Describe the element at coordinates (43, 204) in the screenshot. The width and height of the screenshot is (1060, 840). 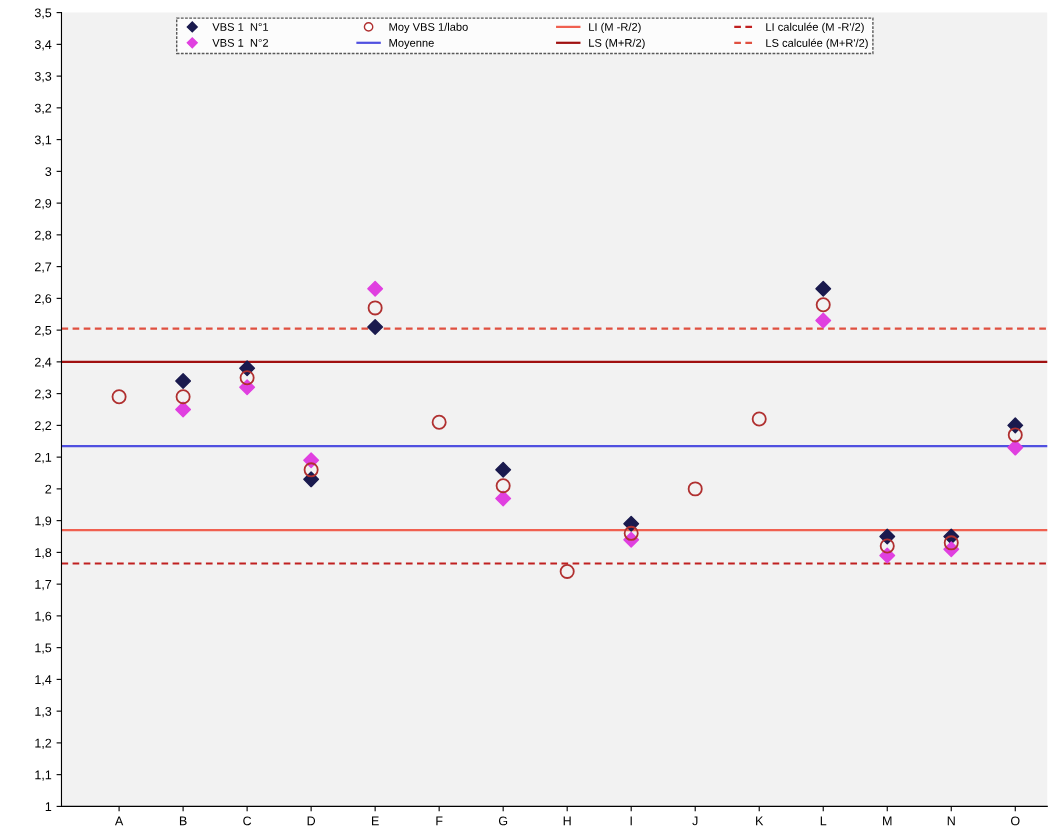
I see `y-tick-label: 2,9` at that location.